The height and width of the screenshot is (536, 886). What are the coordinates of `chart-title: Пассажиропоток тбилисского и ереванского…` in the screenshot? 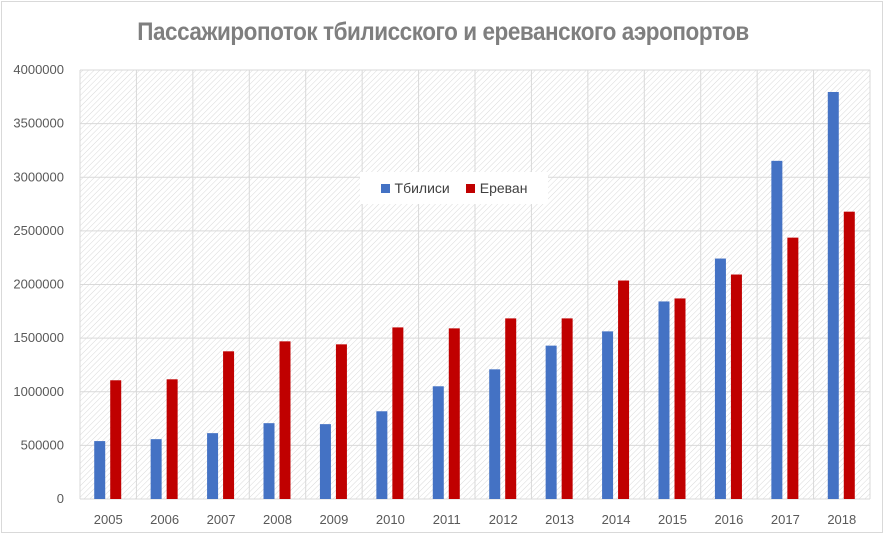 It's located at (443, 32).